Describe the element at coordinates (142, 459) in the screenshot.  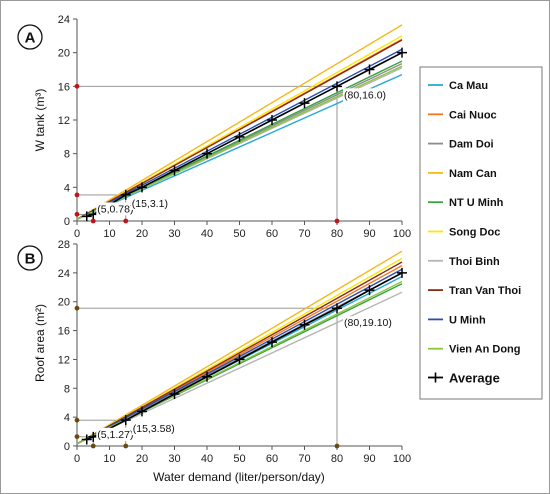
I see `panel-b-x-tick-label: 20` at that location.